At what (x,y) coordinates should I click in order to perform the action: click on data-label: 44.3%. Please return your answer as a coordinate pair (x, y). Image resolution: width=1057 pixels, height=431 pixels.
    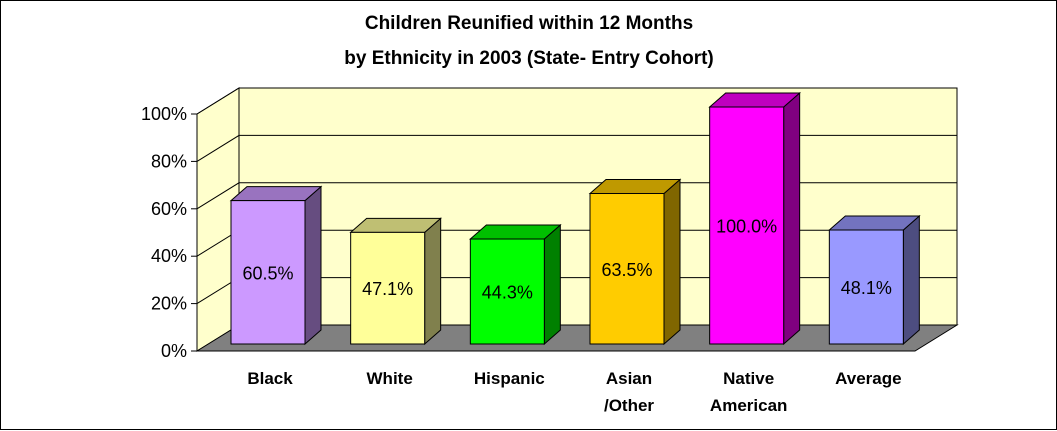
    Looking at the image, I should click on (507, 293).